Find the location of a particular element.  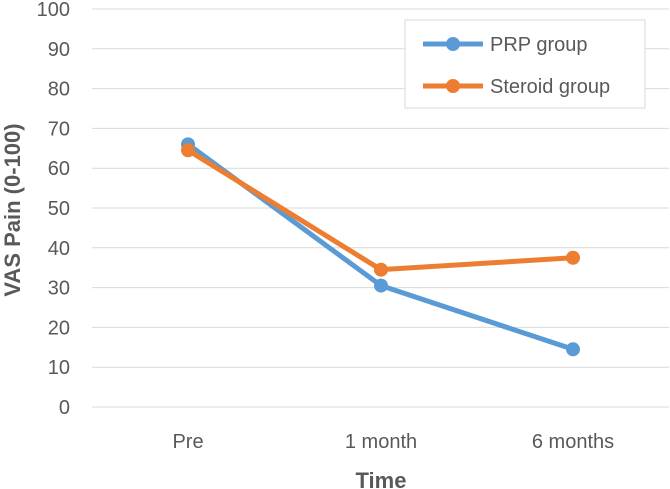

y-tick-label: 20 is located at coordinates (59, 328).